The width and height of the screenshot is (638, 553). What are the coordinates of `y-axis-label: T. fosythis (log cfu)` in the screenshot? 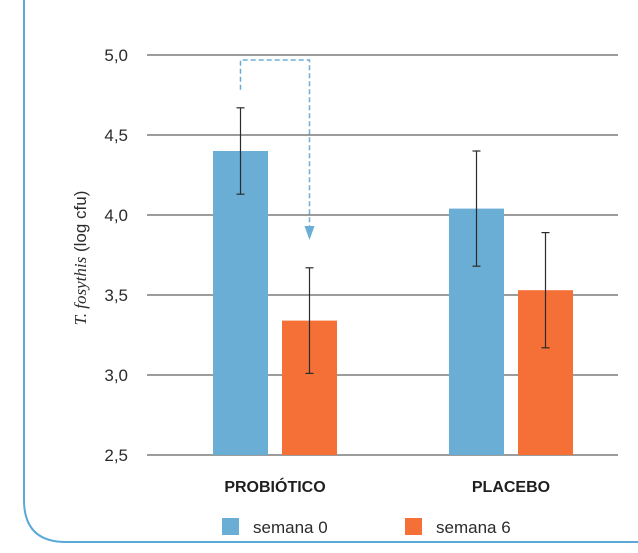 It's located at (80, 258).